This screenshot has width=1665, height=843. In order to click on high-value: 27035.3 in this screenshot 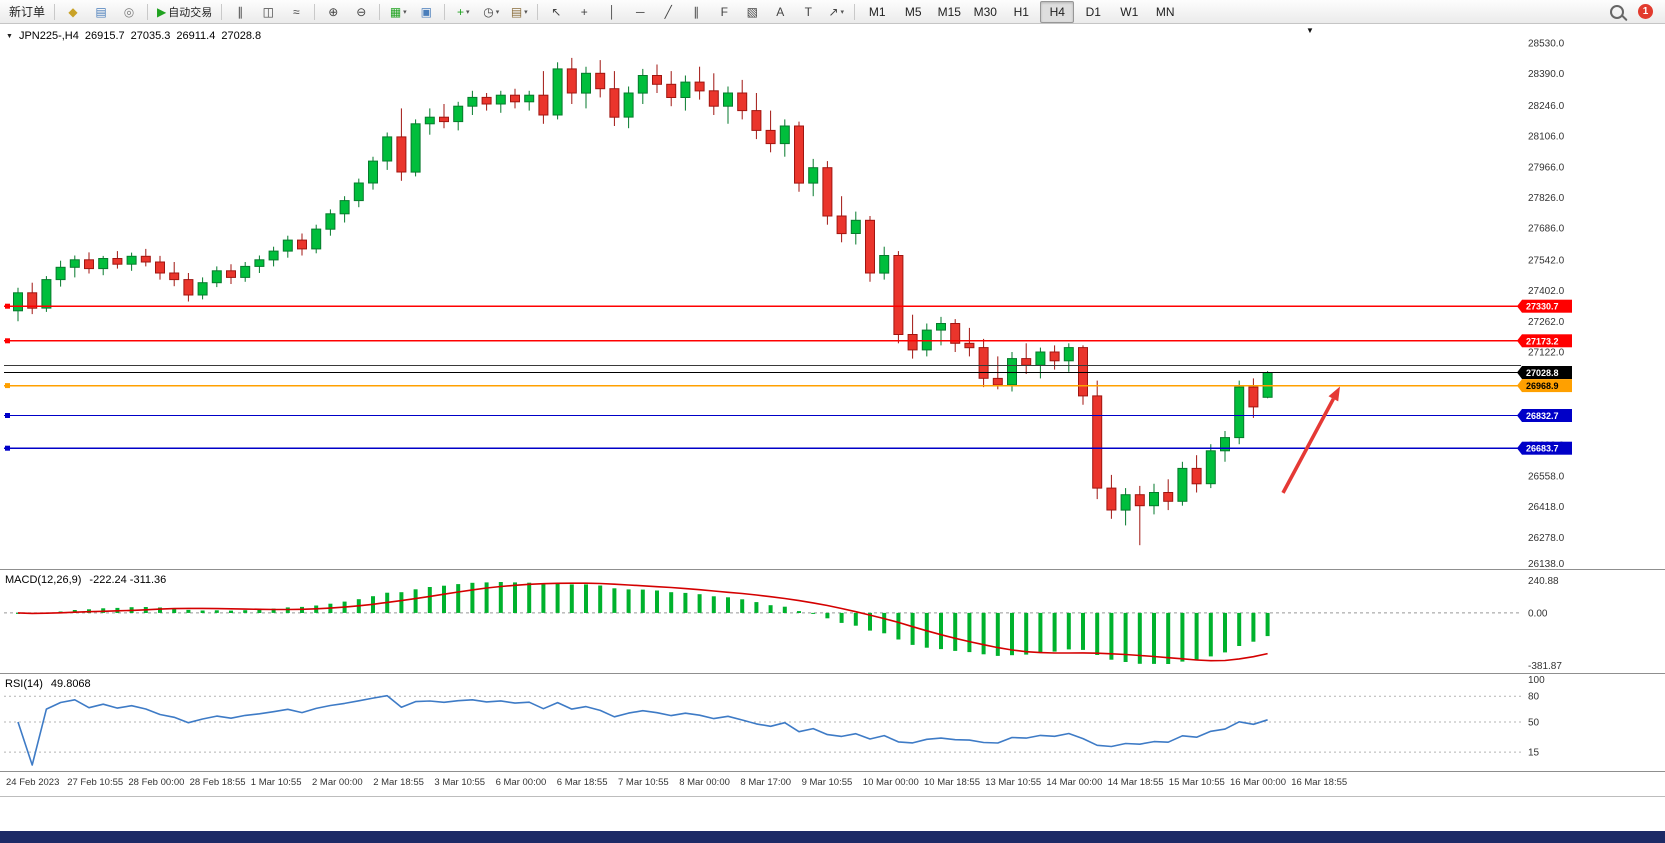, I will do `click(150, 36)`.